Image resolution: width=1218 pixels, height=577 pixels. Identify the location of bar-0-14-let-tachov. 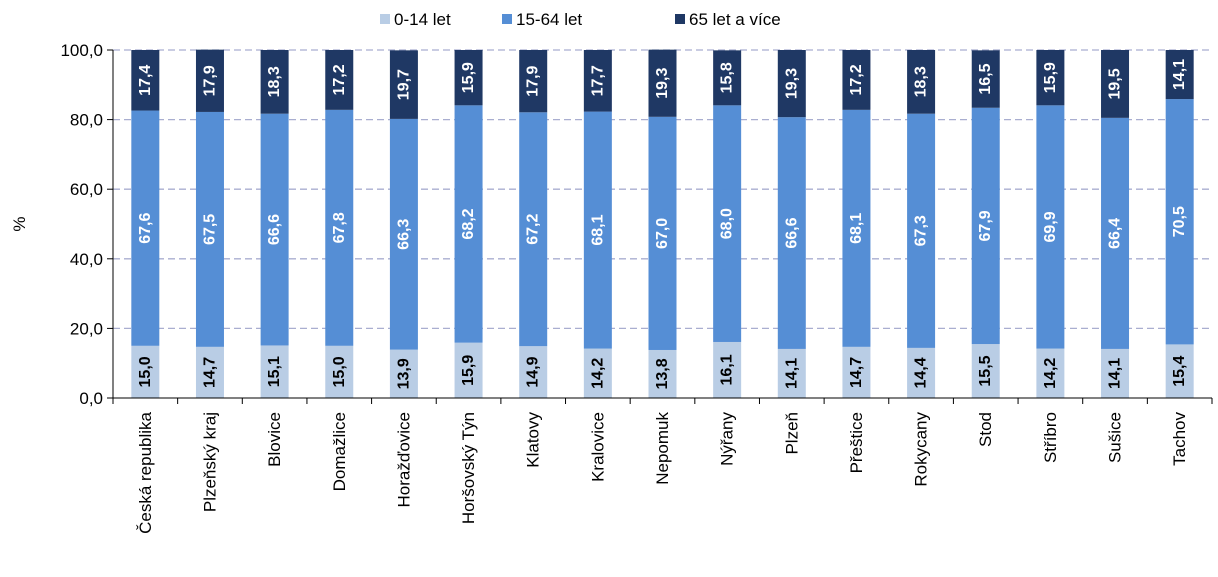
(1179, 371).